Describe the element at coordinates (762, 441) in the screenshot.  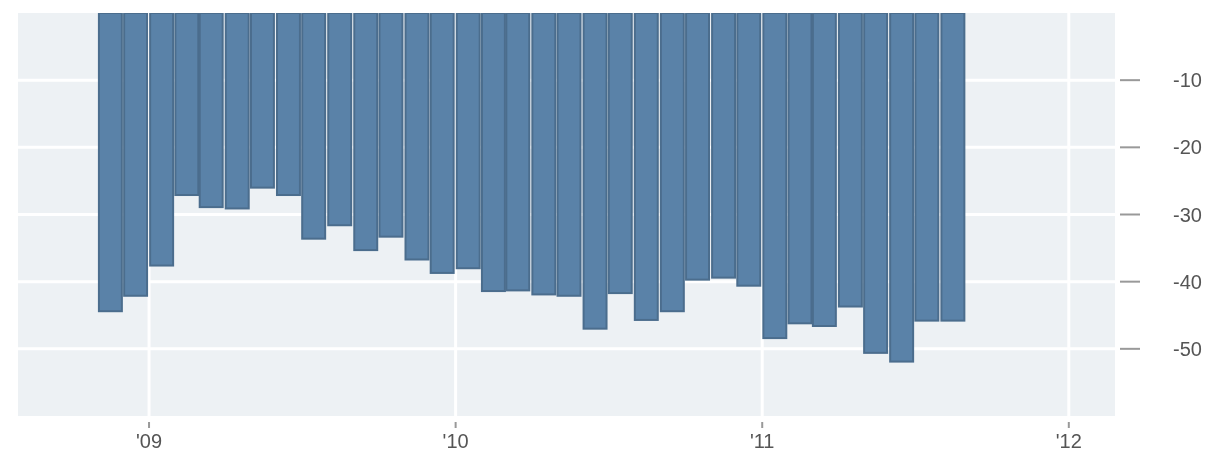
I see `x-tick-label: '11` at that location.